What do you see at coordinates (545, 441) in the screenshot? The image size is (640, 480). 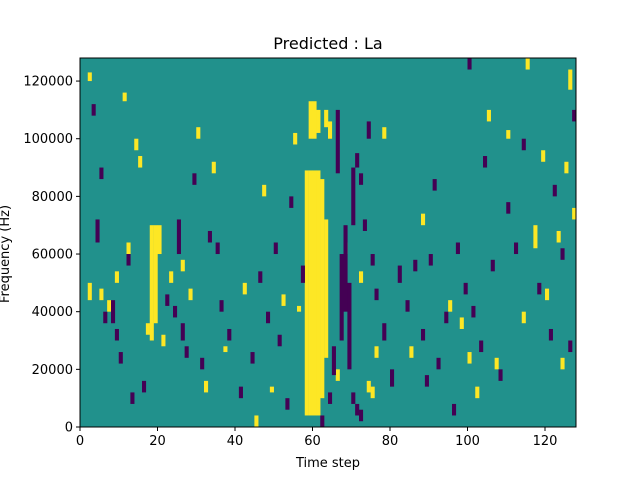 I see `x-tick-label: 120` at bounding box center [545, 441].